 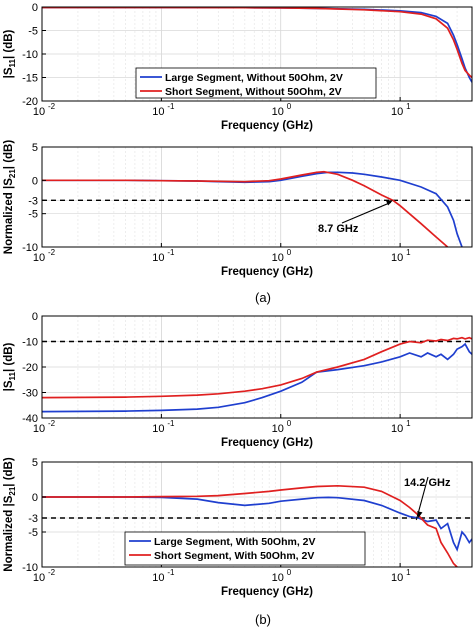 I want to click on annotation-label: 14.2 GHz, so click(x=427, y=483).